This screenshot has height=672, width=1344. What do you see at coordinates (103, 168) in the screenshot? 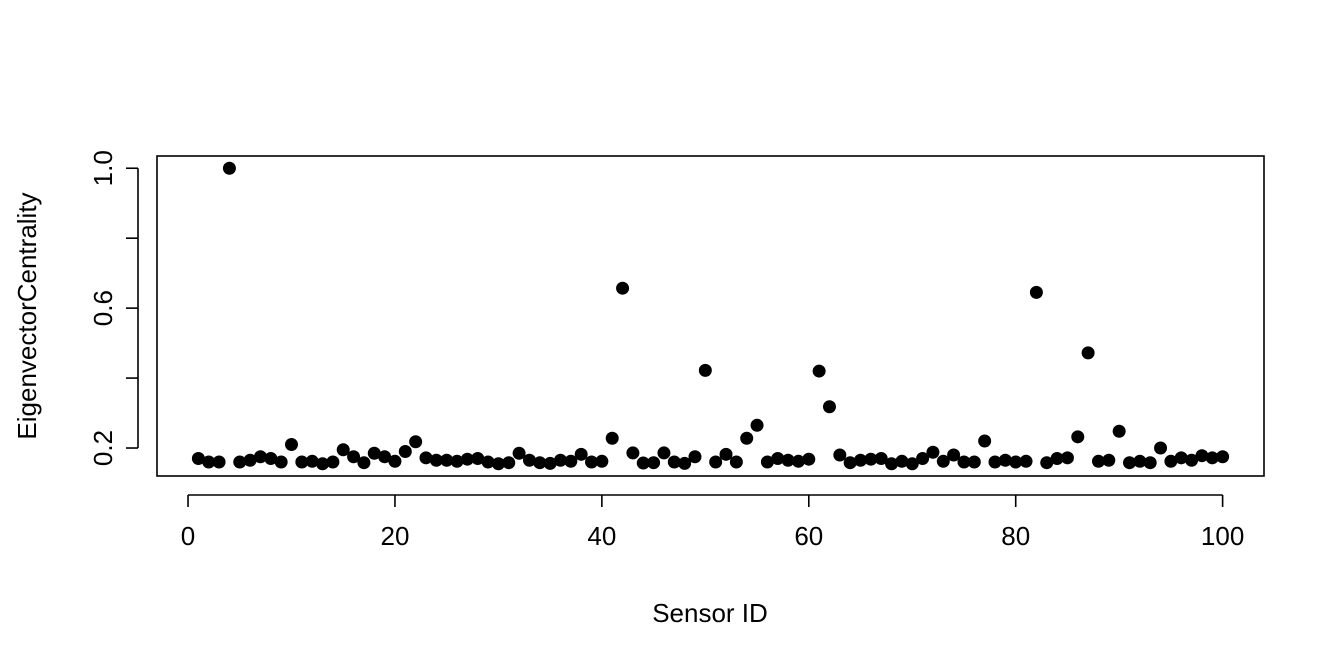
I see `y-tick-label: 1.0` at bounding box center [103, 168].